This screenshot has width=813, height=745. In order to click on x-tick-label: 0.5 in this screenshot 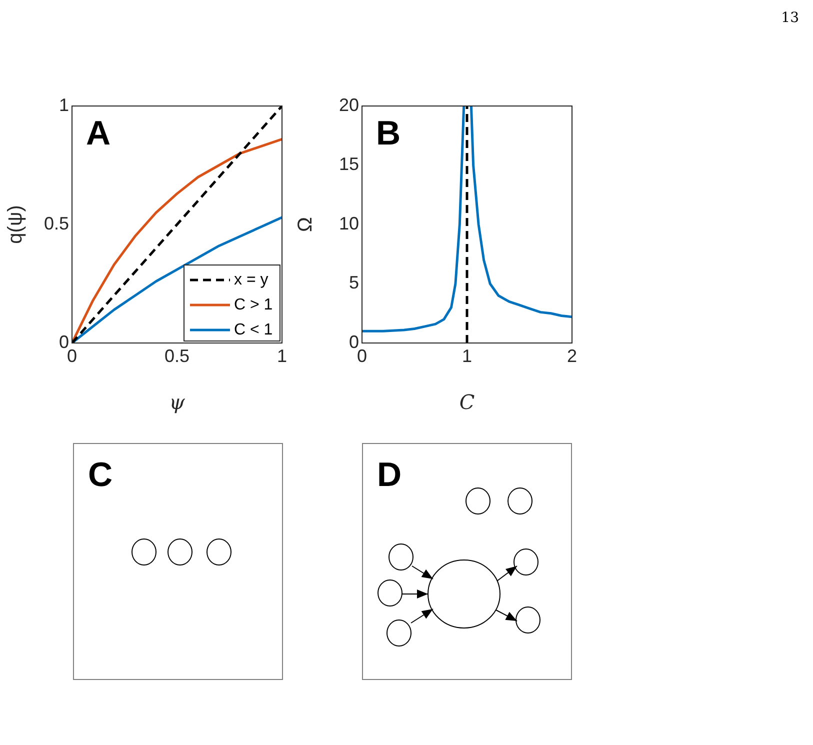, I will do `click(177, 356)`.